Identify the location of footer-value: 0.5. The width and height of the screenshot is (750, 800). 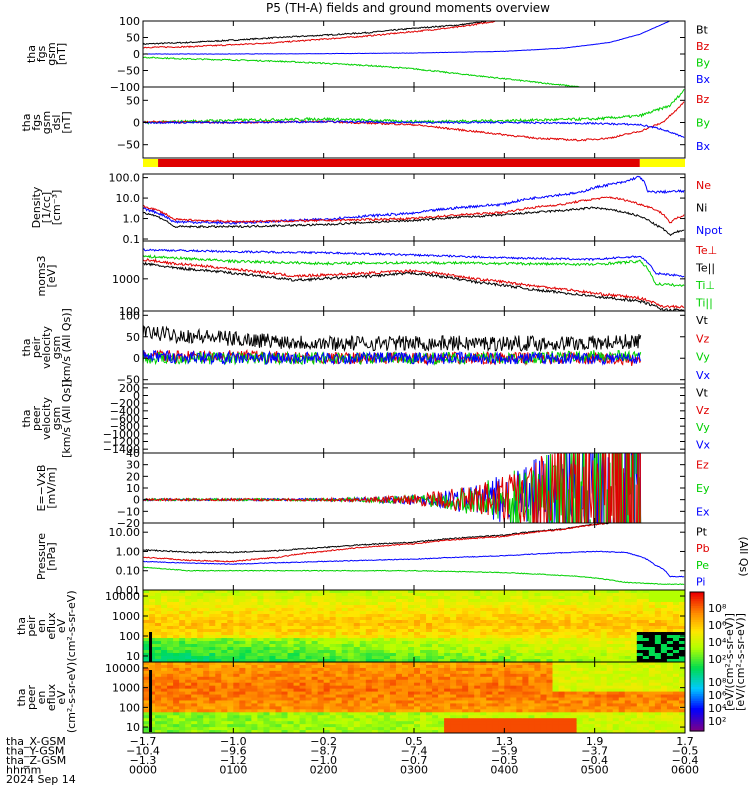
(414, 741).